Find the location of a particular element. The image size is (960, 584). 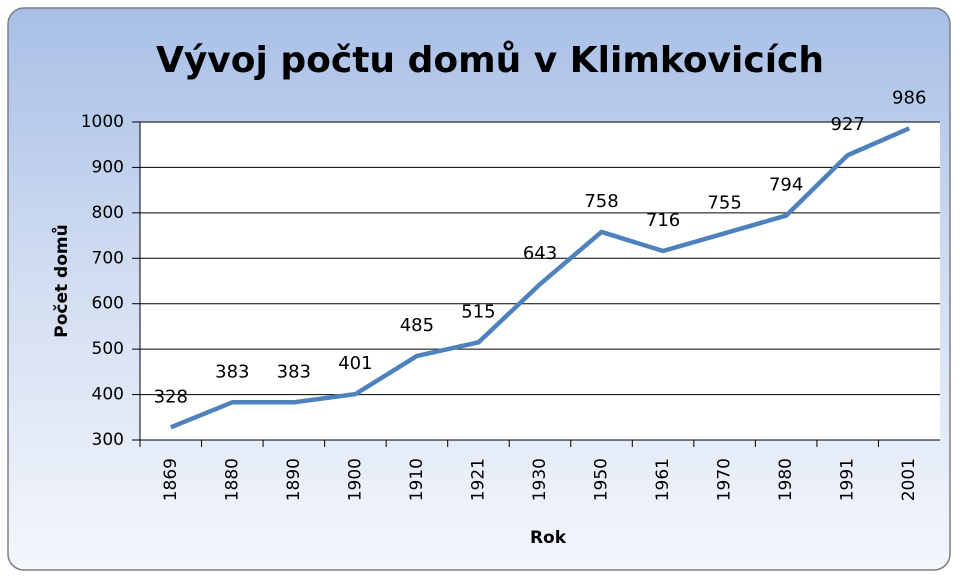

data-label: 401 is located at coordinates (355, 363).